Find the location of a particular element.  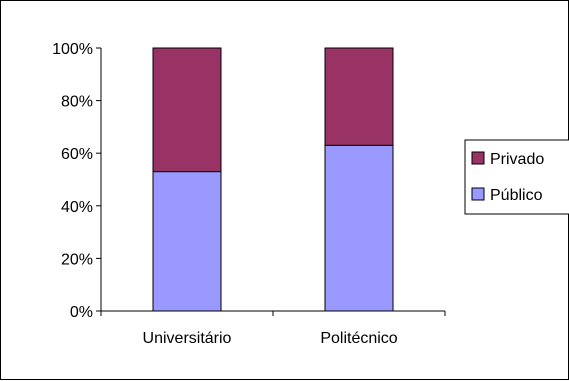

y-tick-label: 100% is located at coordinates (72, 49).